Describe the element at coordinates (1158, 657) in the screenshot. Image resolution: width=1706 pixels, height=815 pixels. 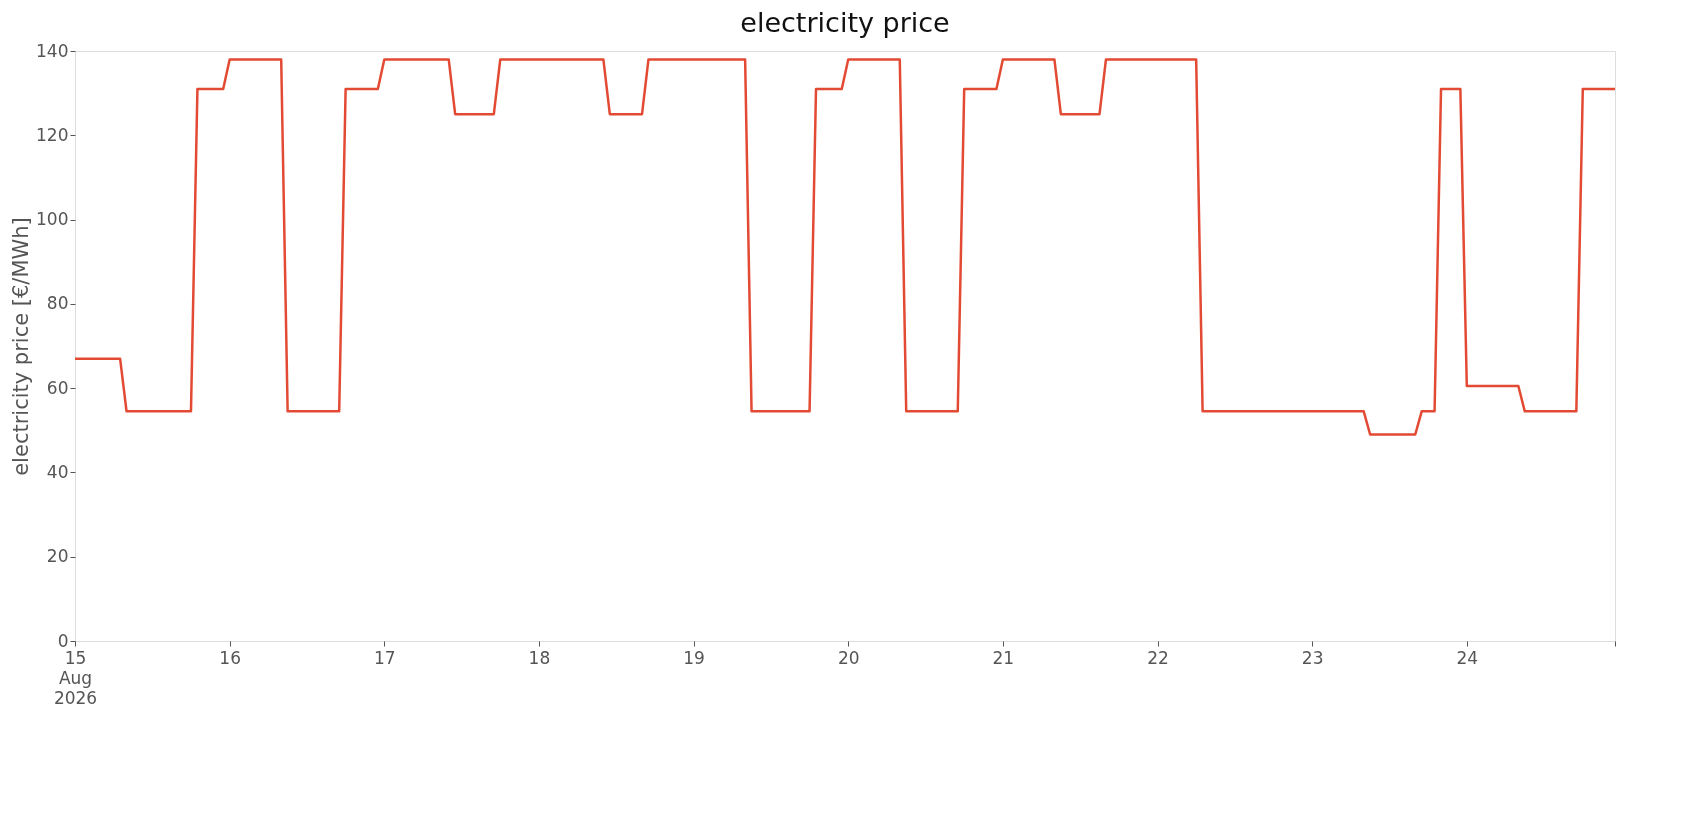
I see `x-tick-label: 22` at that location.